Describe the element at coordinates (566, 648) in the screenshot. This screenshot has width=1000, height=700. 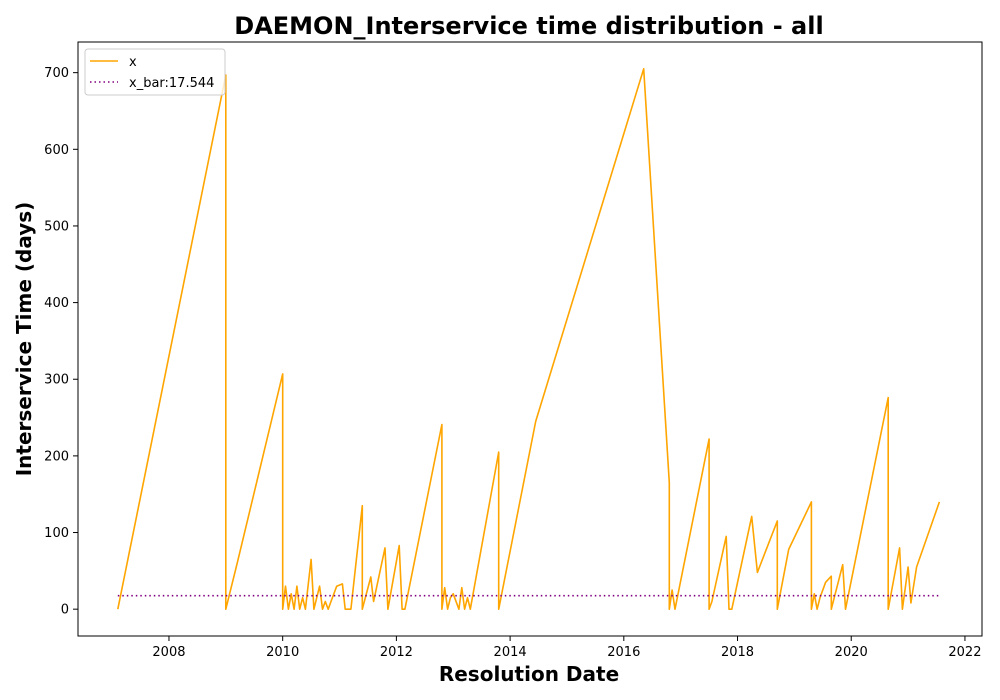
I see `x-axis-ticks: 2008 2010 2012 2014 2016 2018 2020 2022` at that location.